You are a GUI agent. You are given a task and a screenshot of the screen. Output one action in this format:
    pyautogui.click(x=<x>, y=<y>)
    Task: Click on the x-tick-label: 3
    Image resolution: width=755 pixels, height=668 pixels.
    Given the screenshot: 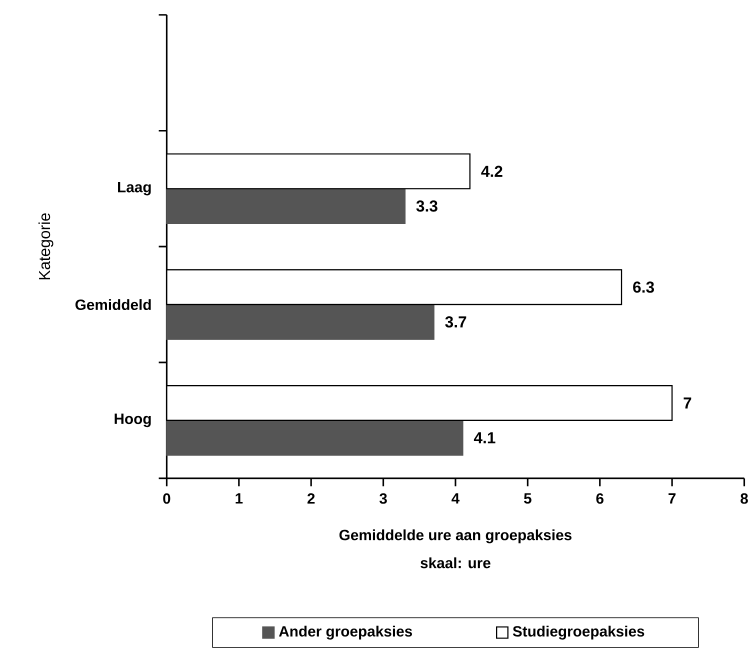 What is the action you would take?
    pyautogui.click(x=383, y=498)
    